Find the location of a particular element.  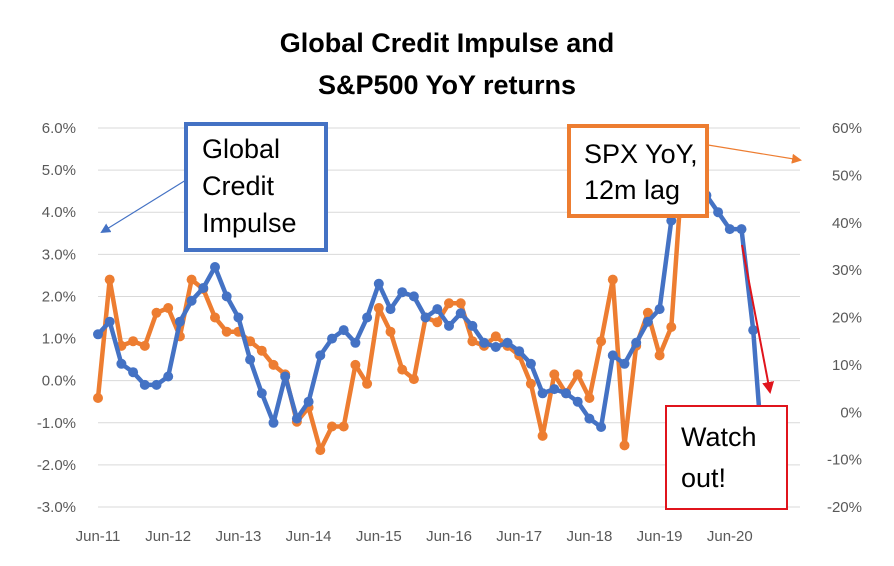

x-tick-label: Jun-14 is located at coordinates (309, 536).